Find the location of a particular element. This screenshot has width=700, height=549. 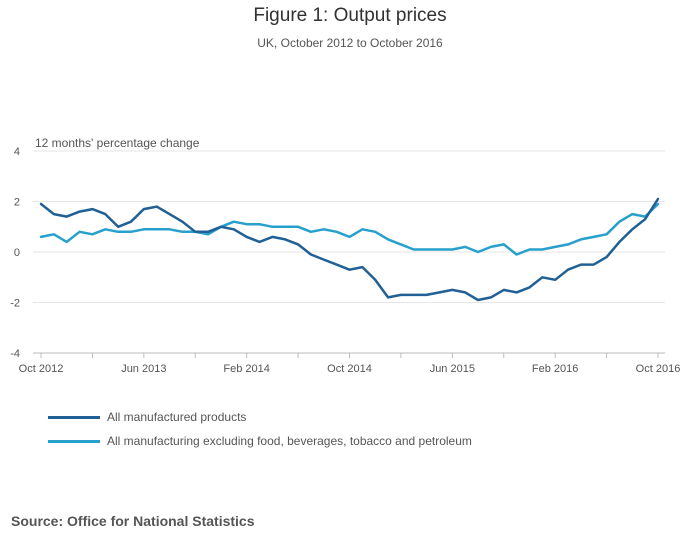

x-tick-label: Jun 2015 is located at coordinates (452, 369).